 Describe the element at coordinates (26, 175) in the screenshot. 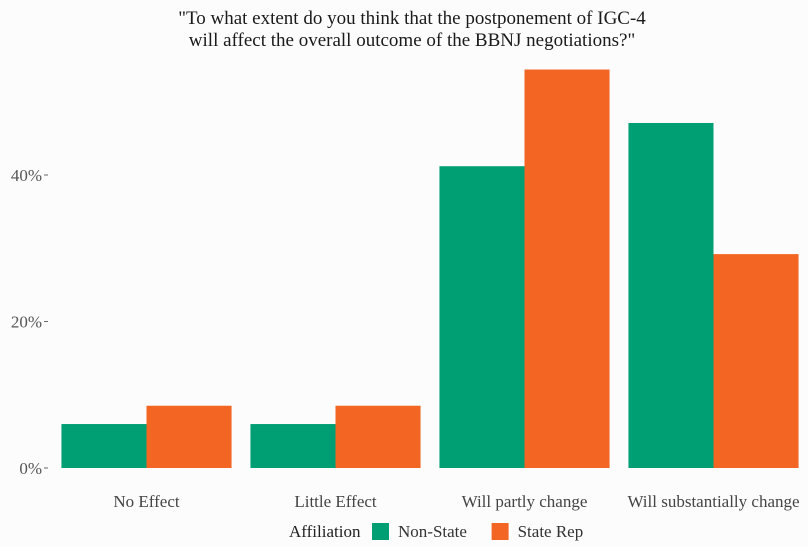

I see `y-tick-label: 40%` at that location.